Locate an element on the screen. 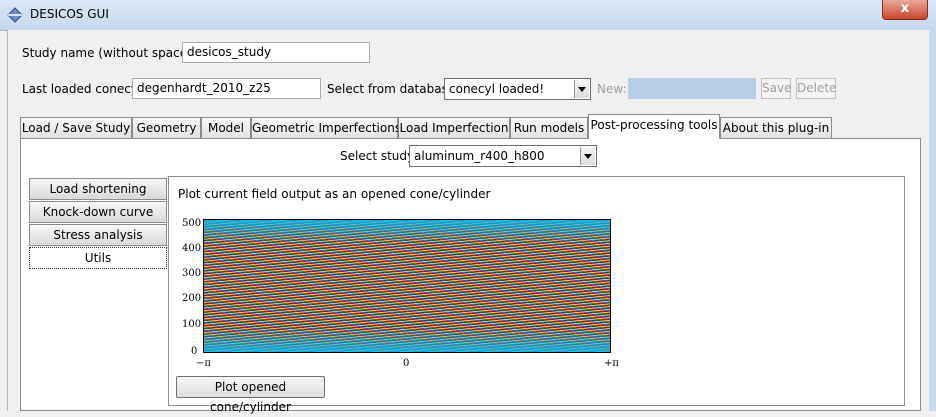  side-tab-utils: Utils is located at coordinates (98, 258).